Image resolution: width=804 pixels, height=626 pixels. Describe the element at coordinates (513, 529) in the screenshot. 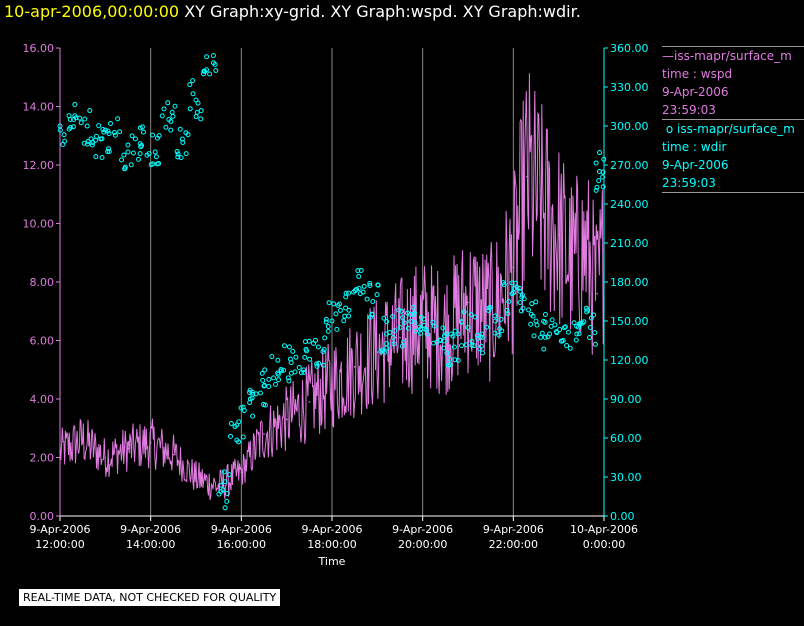

I see `x-tick-label: 9-Apr-2006` at that location.